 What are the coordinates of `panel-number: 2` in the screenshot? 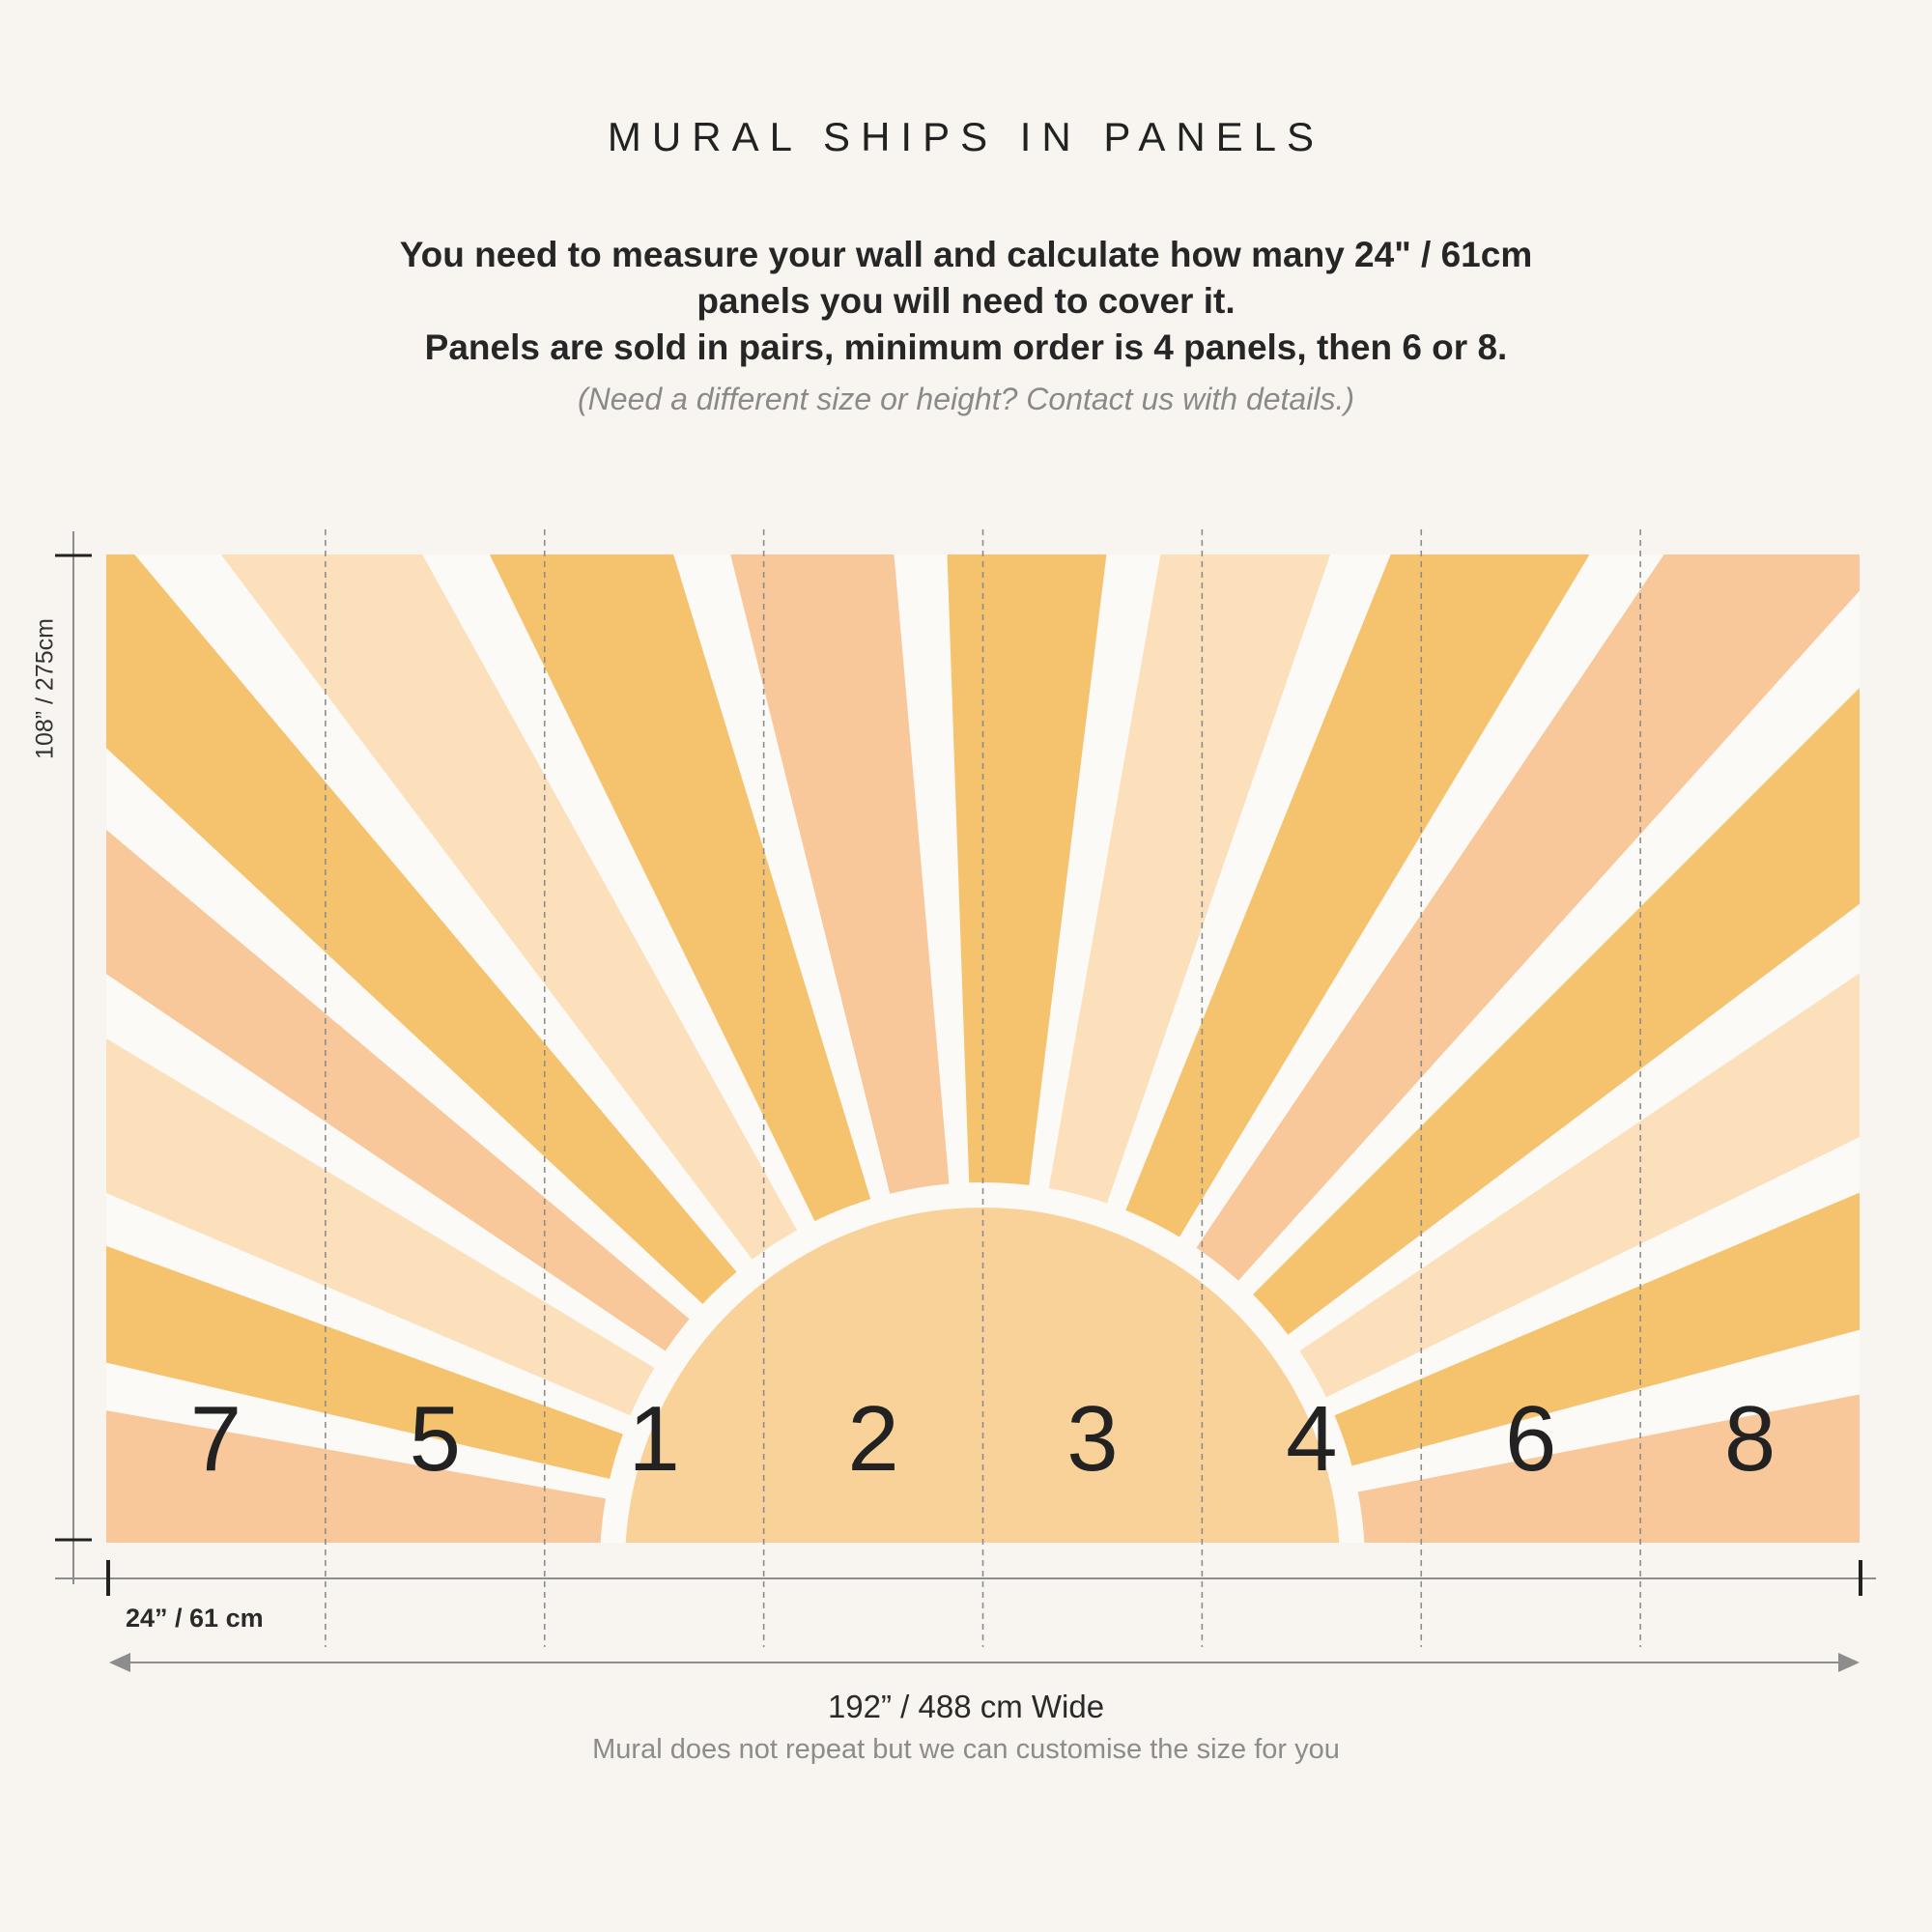 It's located at (873, 1439).